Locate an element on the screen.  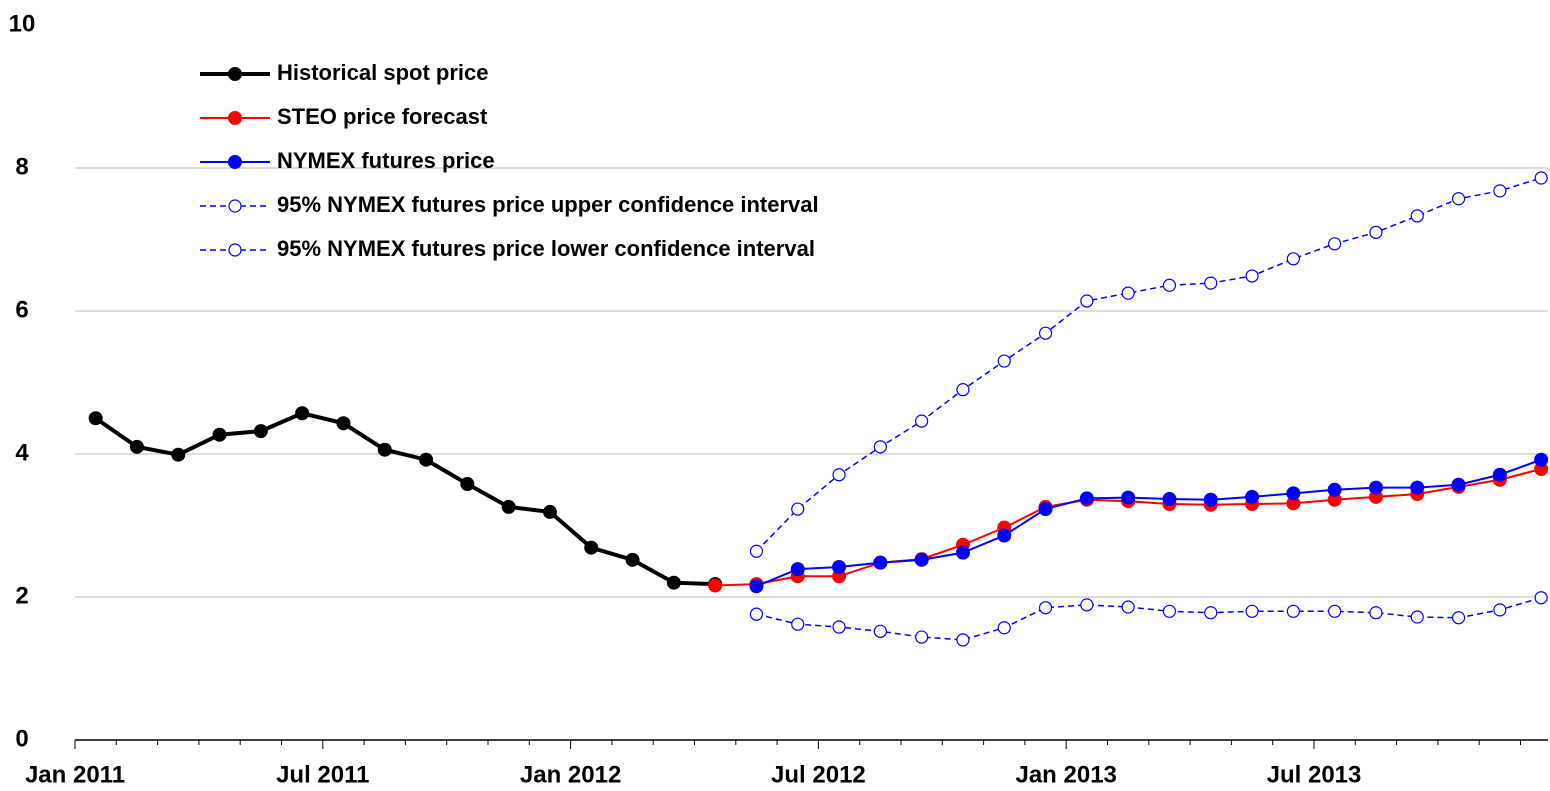
y-tick-label: 4 is located at coordinates (22, 452).